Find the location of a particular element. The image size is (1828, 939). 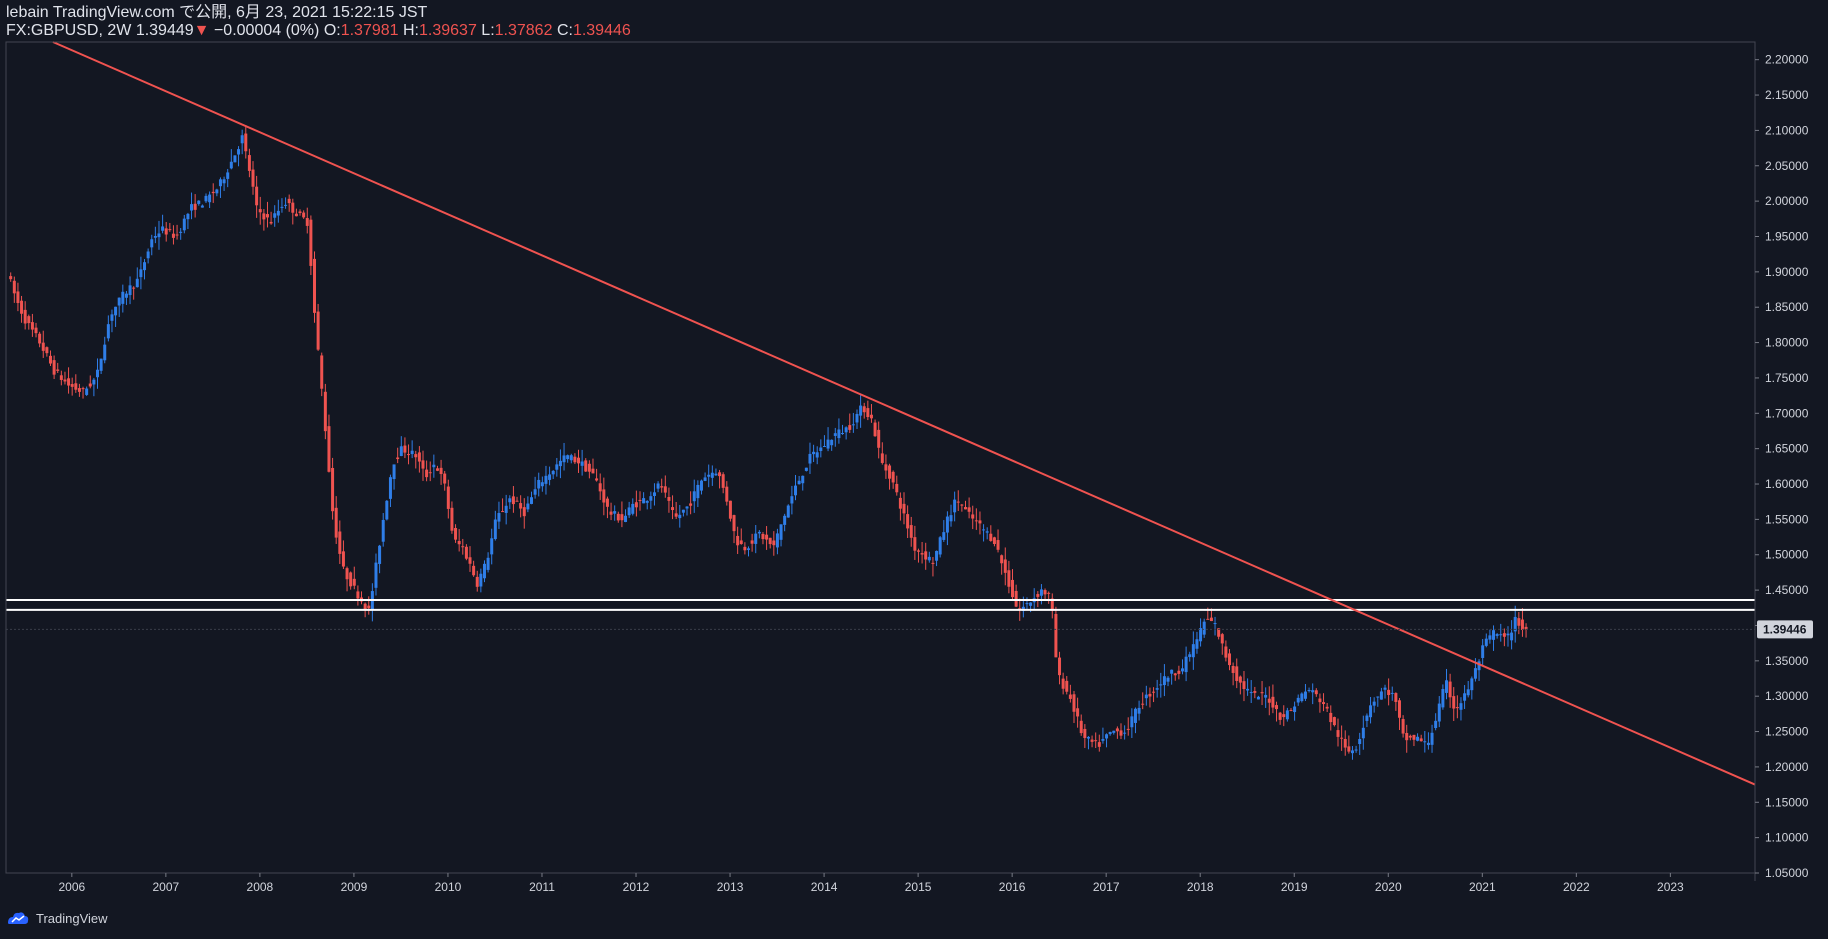

down-arrow-icon: ▼ is located at coordinates (201, 30).